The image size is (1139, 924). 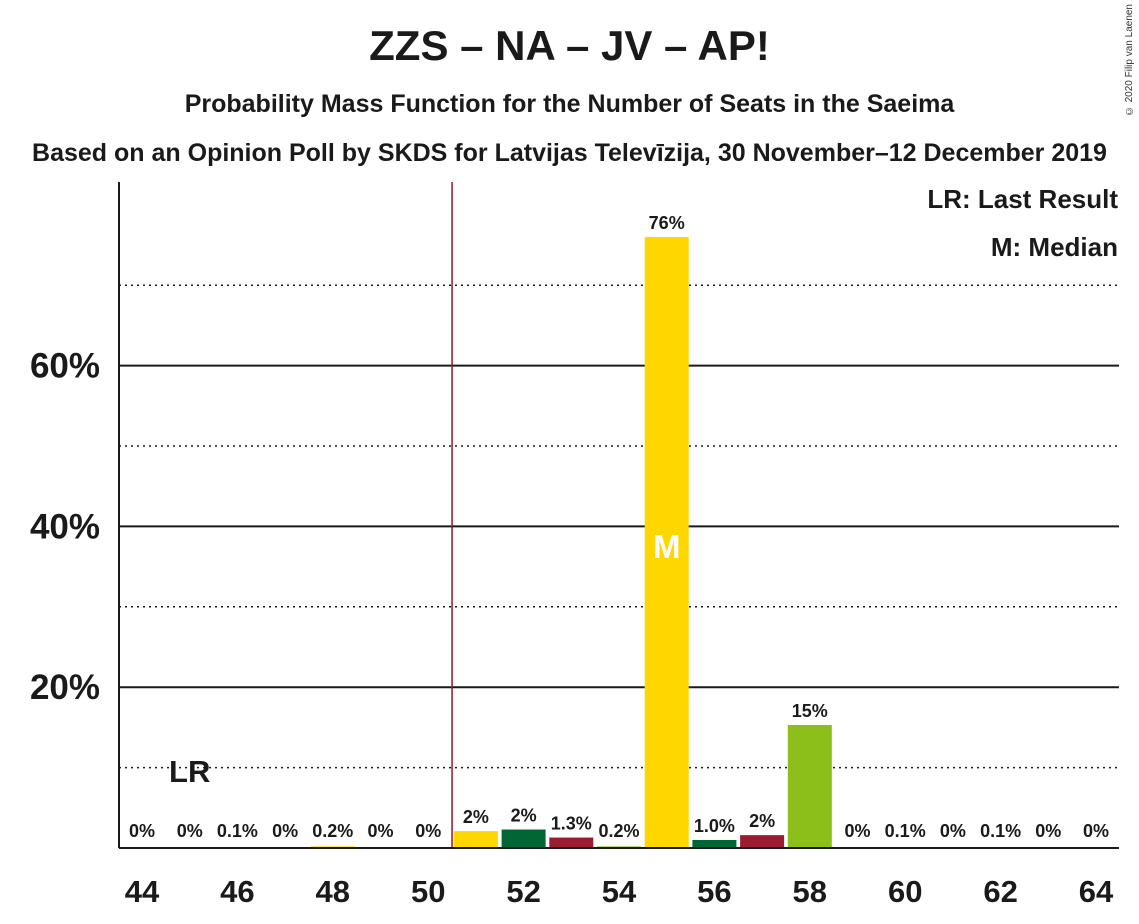 I want to click on x-tick-label: 60, so click(x=905, y=891).